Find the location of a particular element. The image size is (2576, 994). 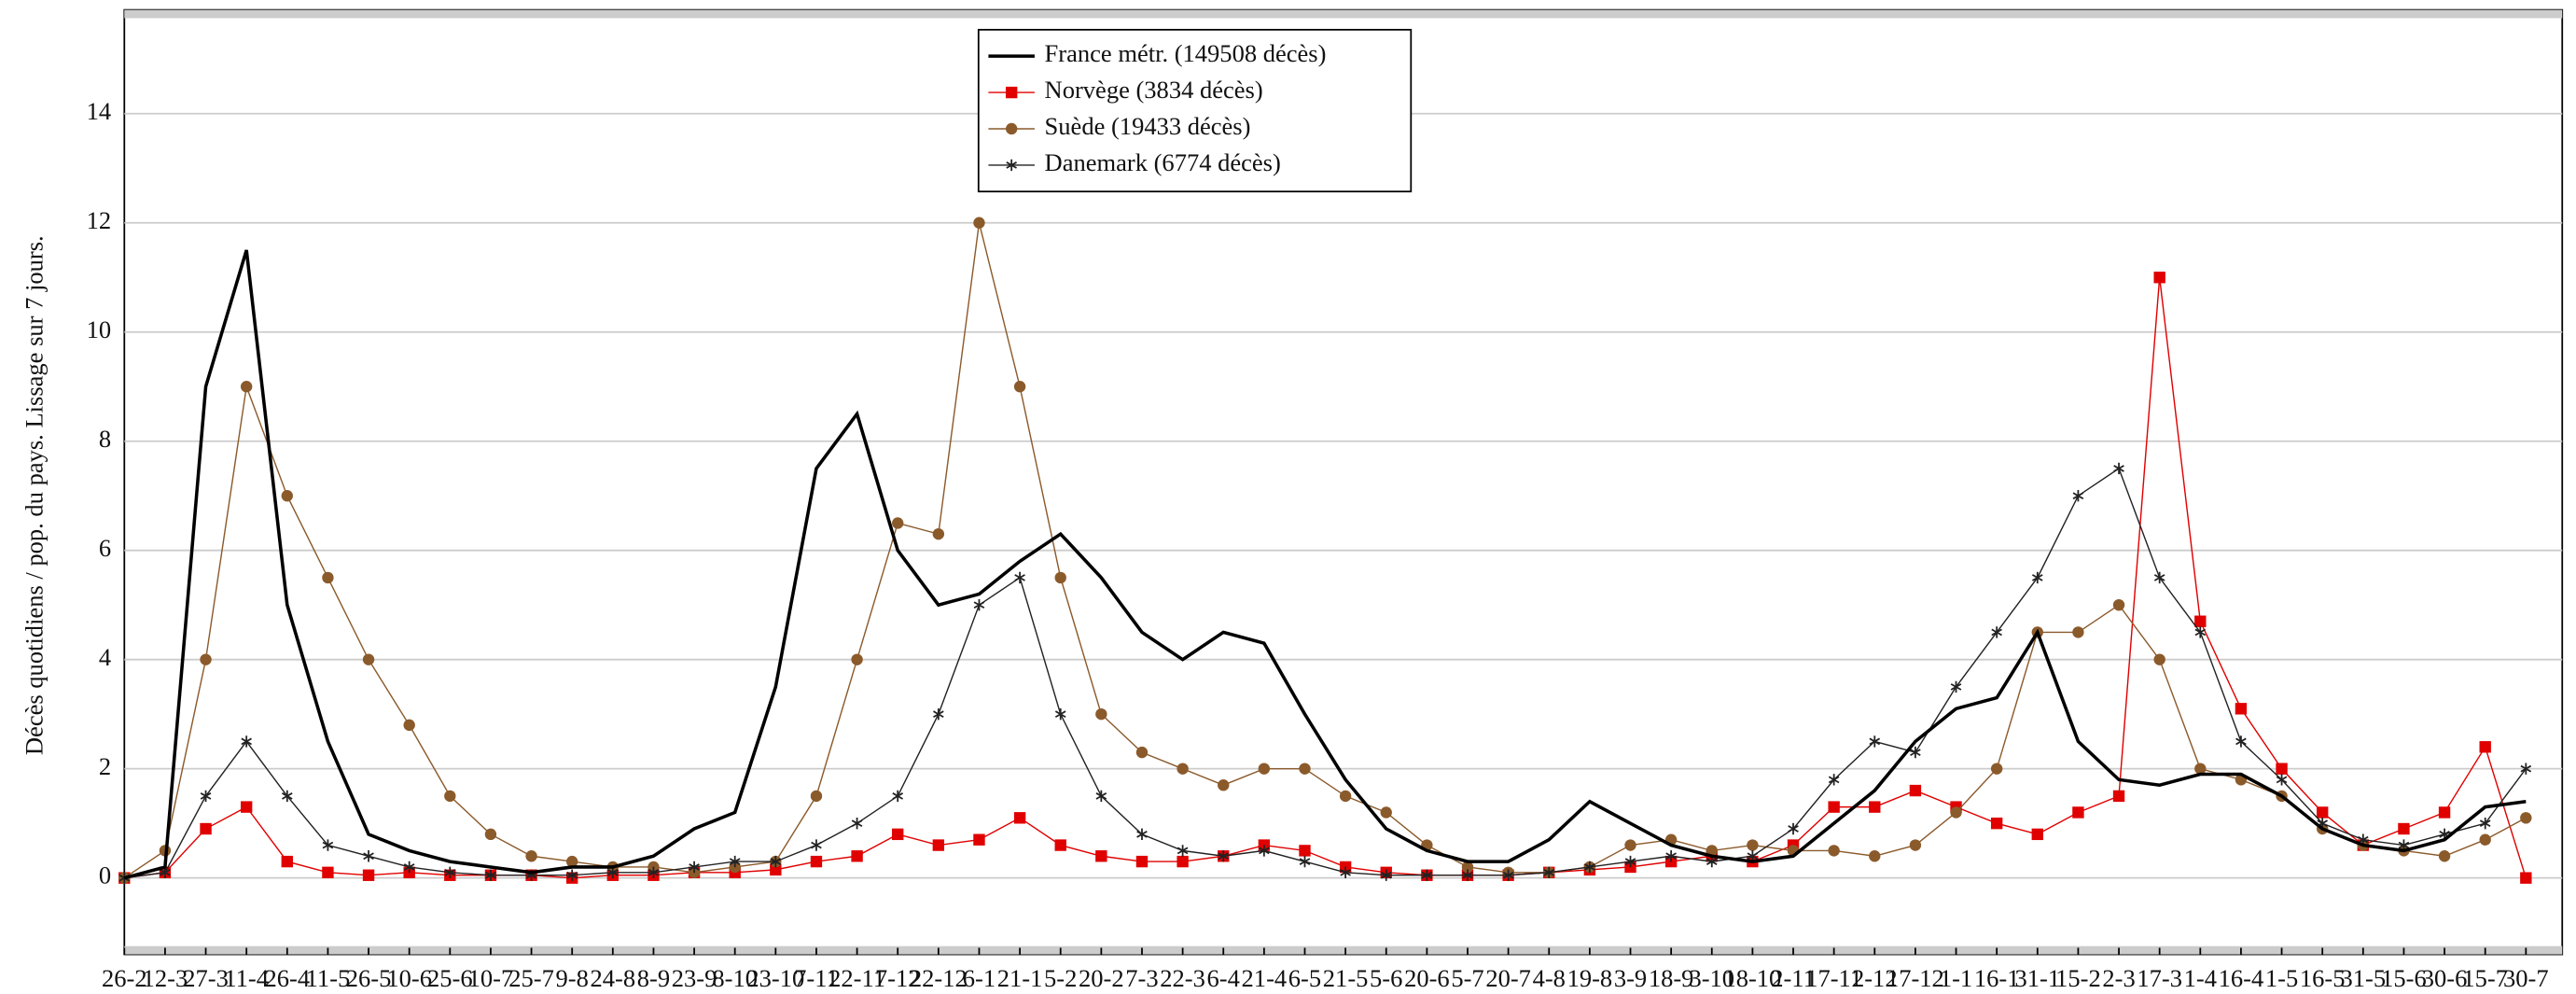

legend-label: Danemark (6774 décès) is located at coordinates (1163, 162).